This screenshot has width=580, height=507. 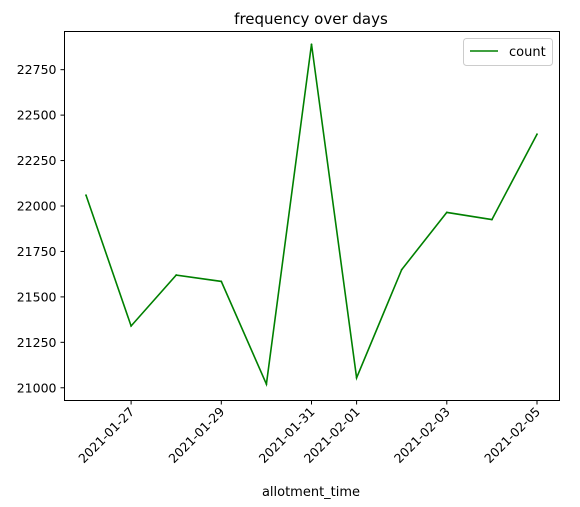 What do you see at coordinates (37, 387) in the screenshot?
I see `y-tick-label: 21000` at bounding box center [37, 387].